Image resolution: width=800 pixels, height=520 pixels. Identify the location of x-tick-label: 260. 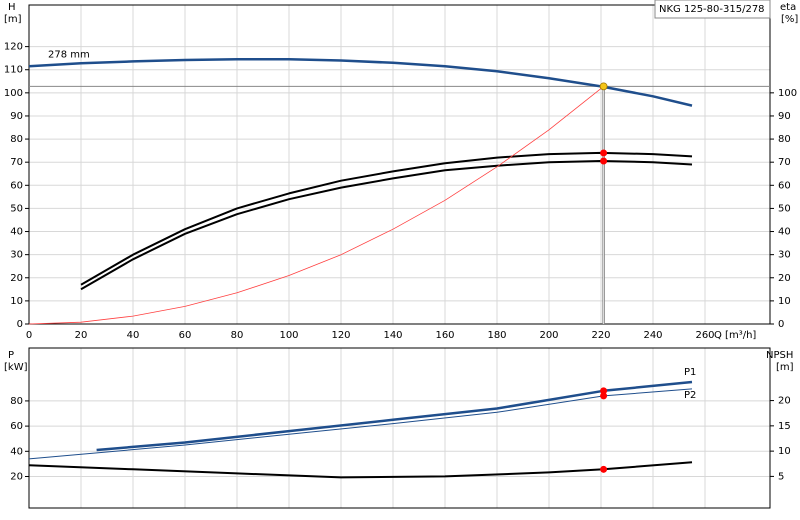
(704, 335).